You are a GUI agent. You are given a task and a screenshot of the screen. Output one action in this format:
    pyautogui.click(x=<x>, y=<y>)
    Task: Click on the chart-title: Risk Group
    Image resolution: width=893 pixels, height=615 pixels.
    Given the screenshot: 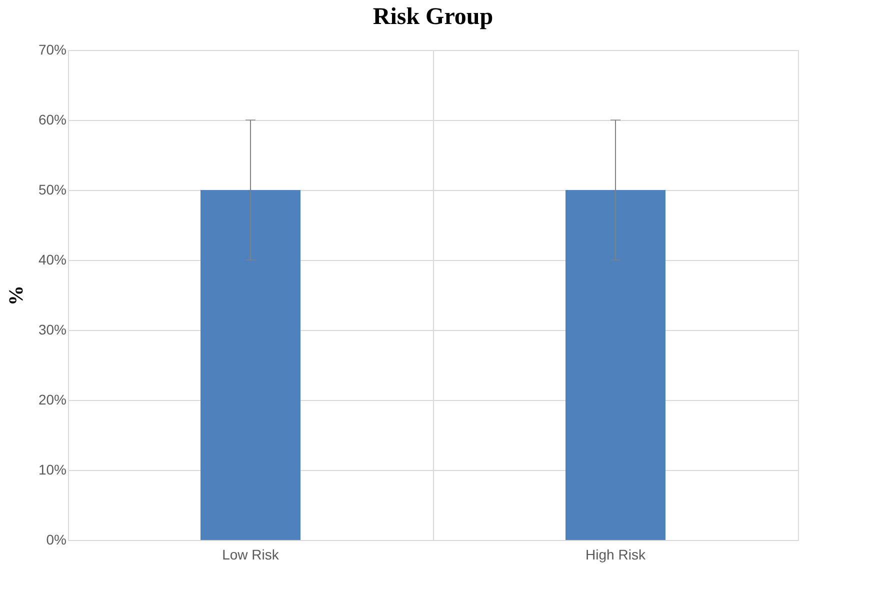 What is the action you would take?
    pyautogui.click(x=433, y=17)
    